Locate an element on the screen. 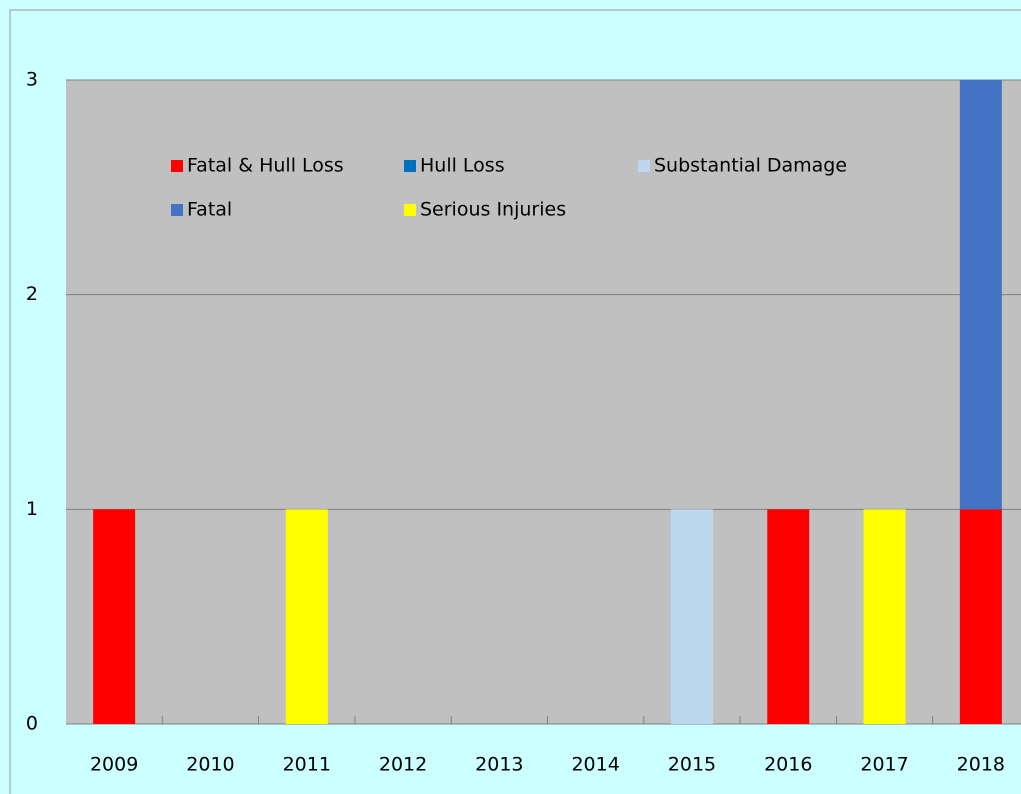 The height and width of the screenshot is (794, 1021). x-tick-label: 2010 is located at coordinates (210, 765).